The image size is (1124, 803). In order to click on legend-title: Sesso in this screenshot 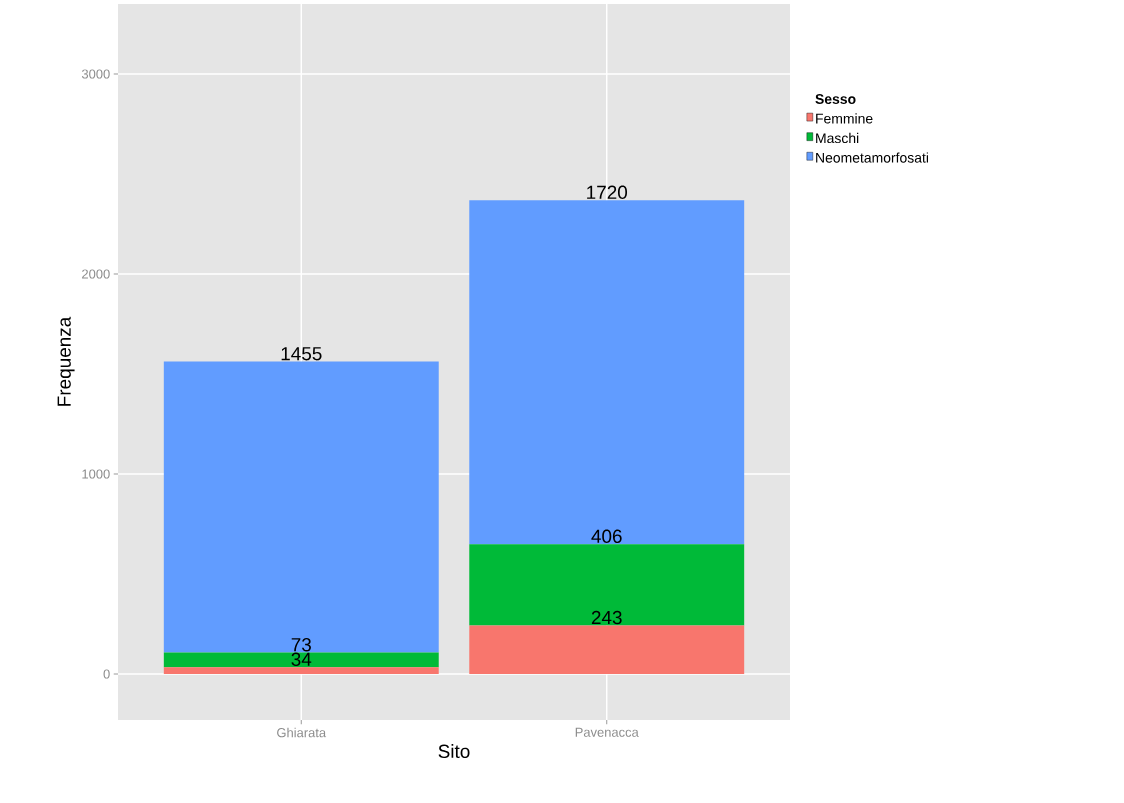, I will do `click(835, 99)`.